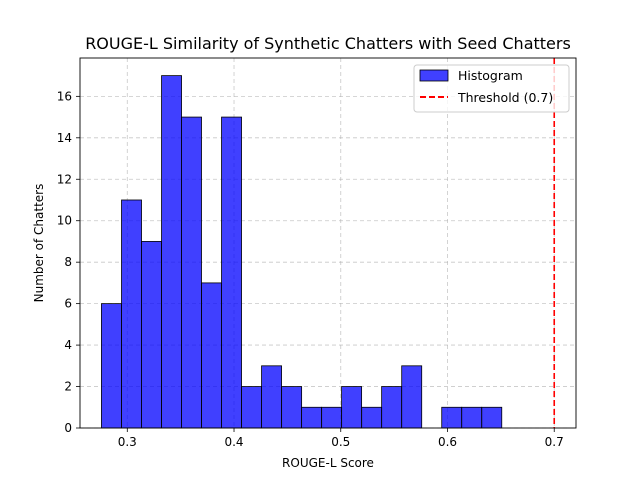 The image size is (640, 480). I want to click on y-tick-label-6: 12, so click(64, 179).